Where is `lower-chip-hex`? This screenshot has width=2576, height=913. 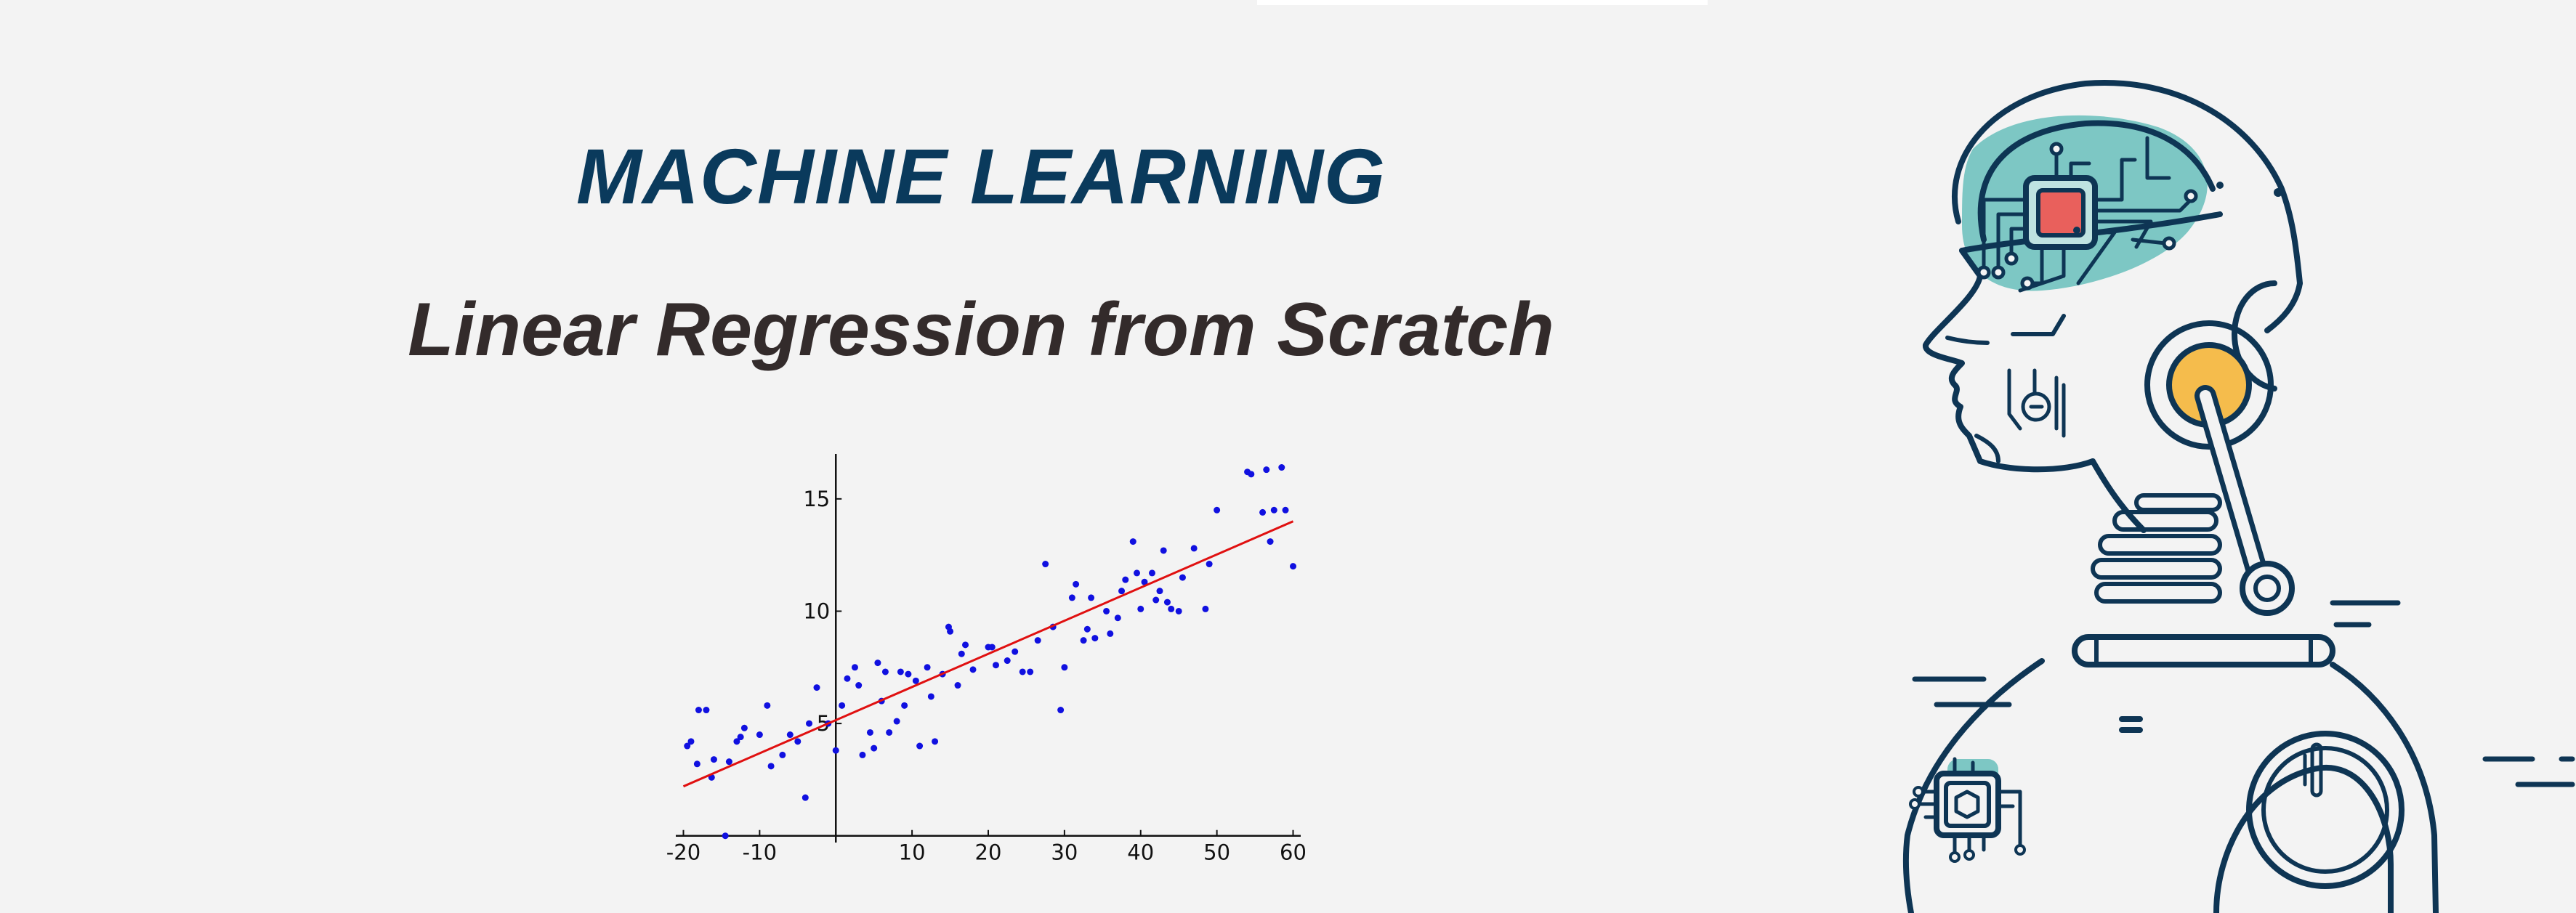
lower-chip-hex is located at coordinates (1967, 804).